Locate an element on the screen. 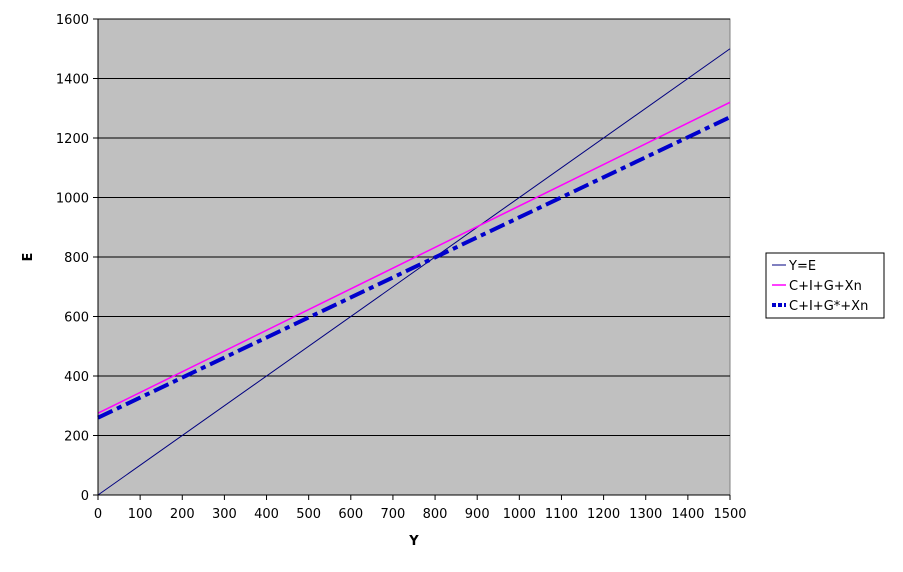  x-tick-label-200: 200 is located at coordinates (182, 514).